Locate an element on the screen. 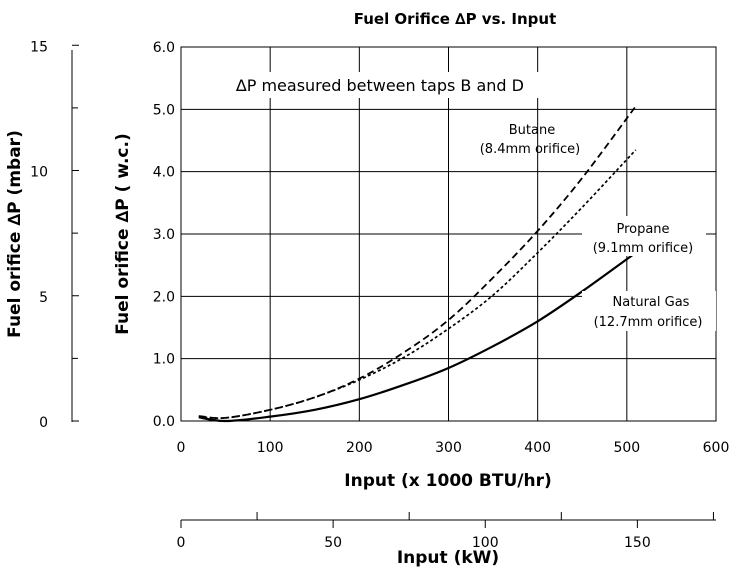 The width and height of the screenshot is (735, 571). kw-tick-label: 100 is located at coordinates (485, 543).